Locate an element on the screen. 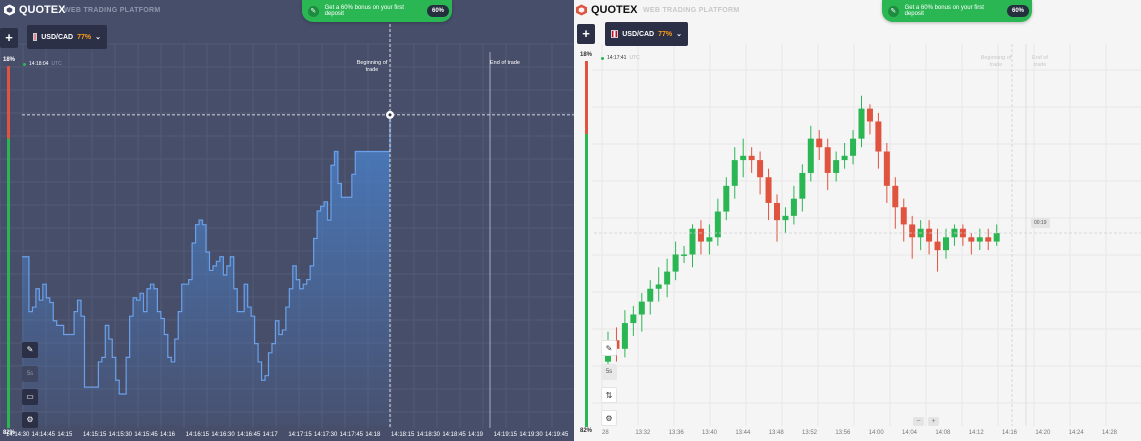 The height and width of the screenshot is (441, 1141). brand-name: QUOTEX is located at coordinates (614, 10).